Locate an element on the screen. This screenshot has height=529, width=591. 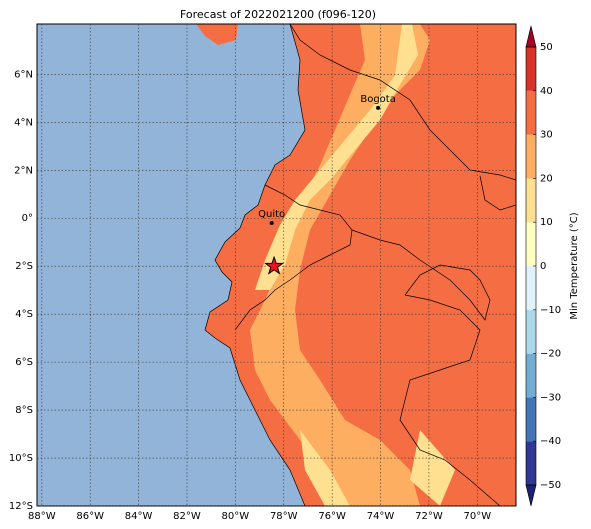
y-tick-label: 4°S is located at coordinates (24, 314).